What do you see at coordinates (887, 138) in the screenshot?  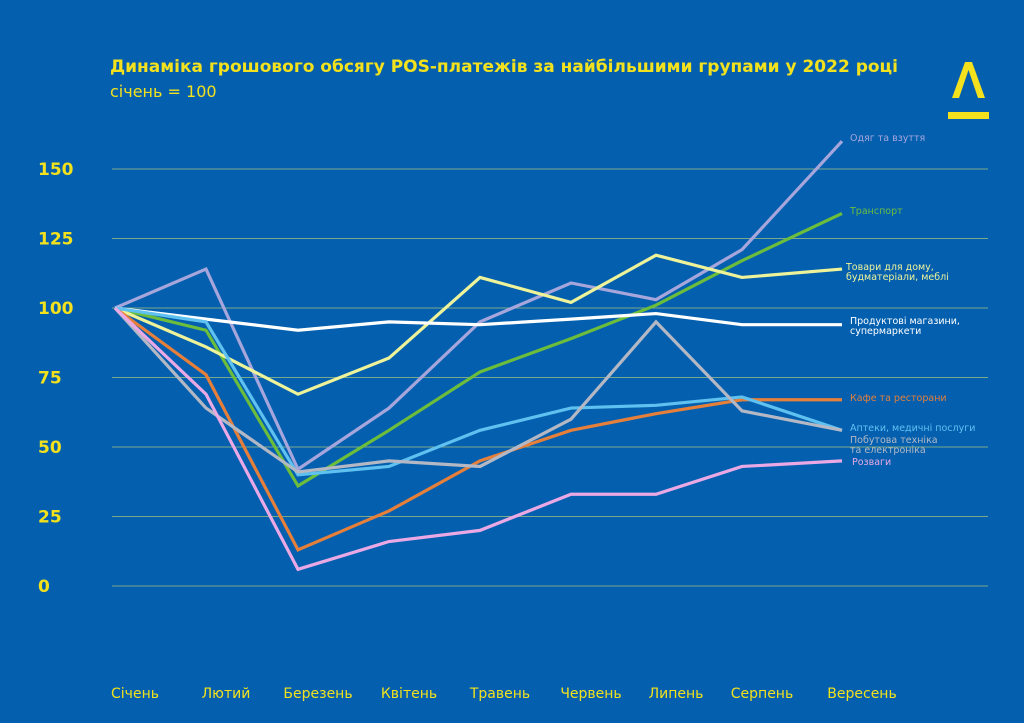 I see `series-label: Одяг та взуття` at bounding box center [887, 138].